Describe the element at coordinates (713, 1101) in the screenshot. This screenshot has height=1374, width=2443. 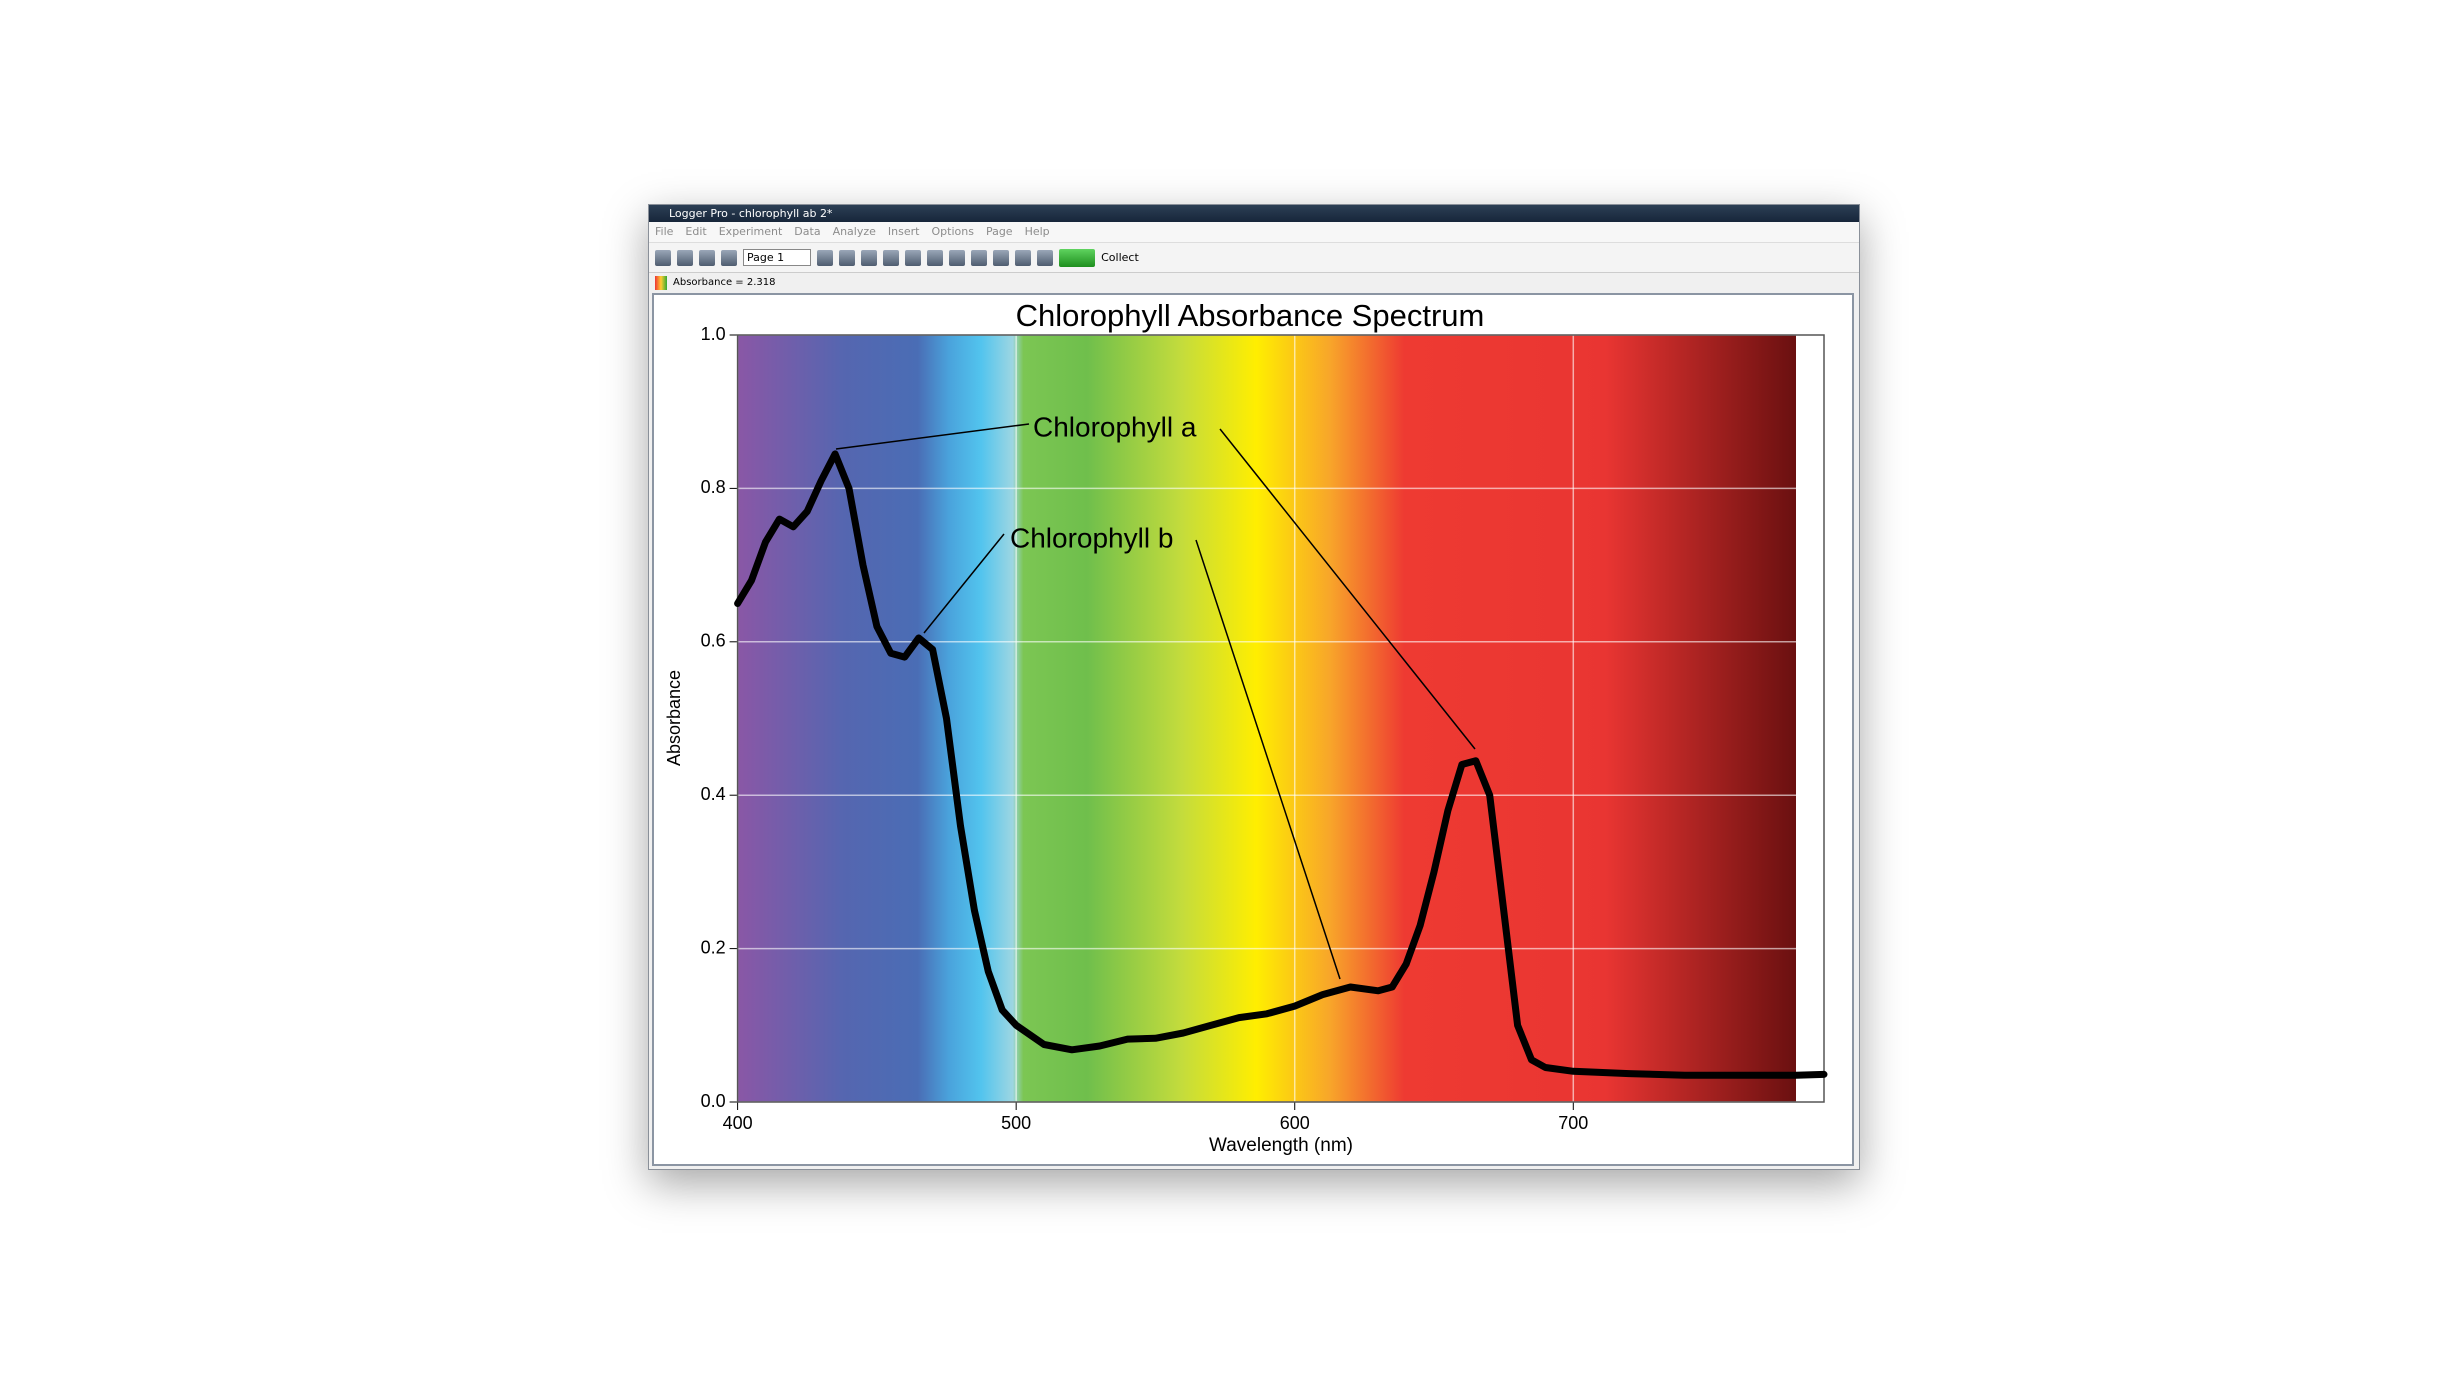
I see `y-tick-label: 0.0` at that location.